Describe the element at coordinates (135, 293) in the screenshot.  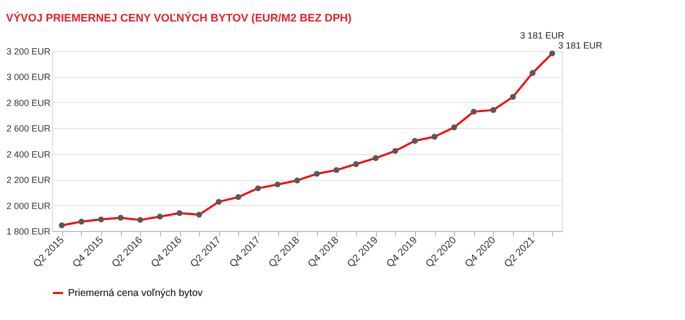
I see `legend-label: Priemerná cena voľných bytov` at that location.